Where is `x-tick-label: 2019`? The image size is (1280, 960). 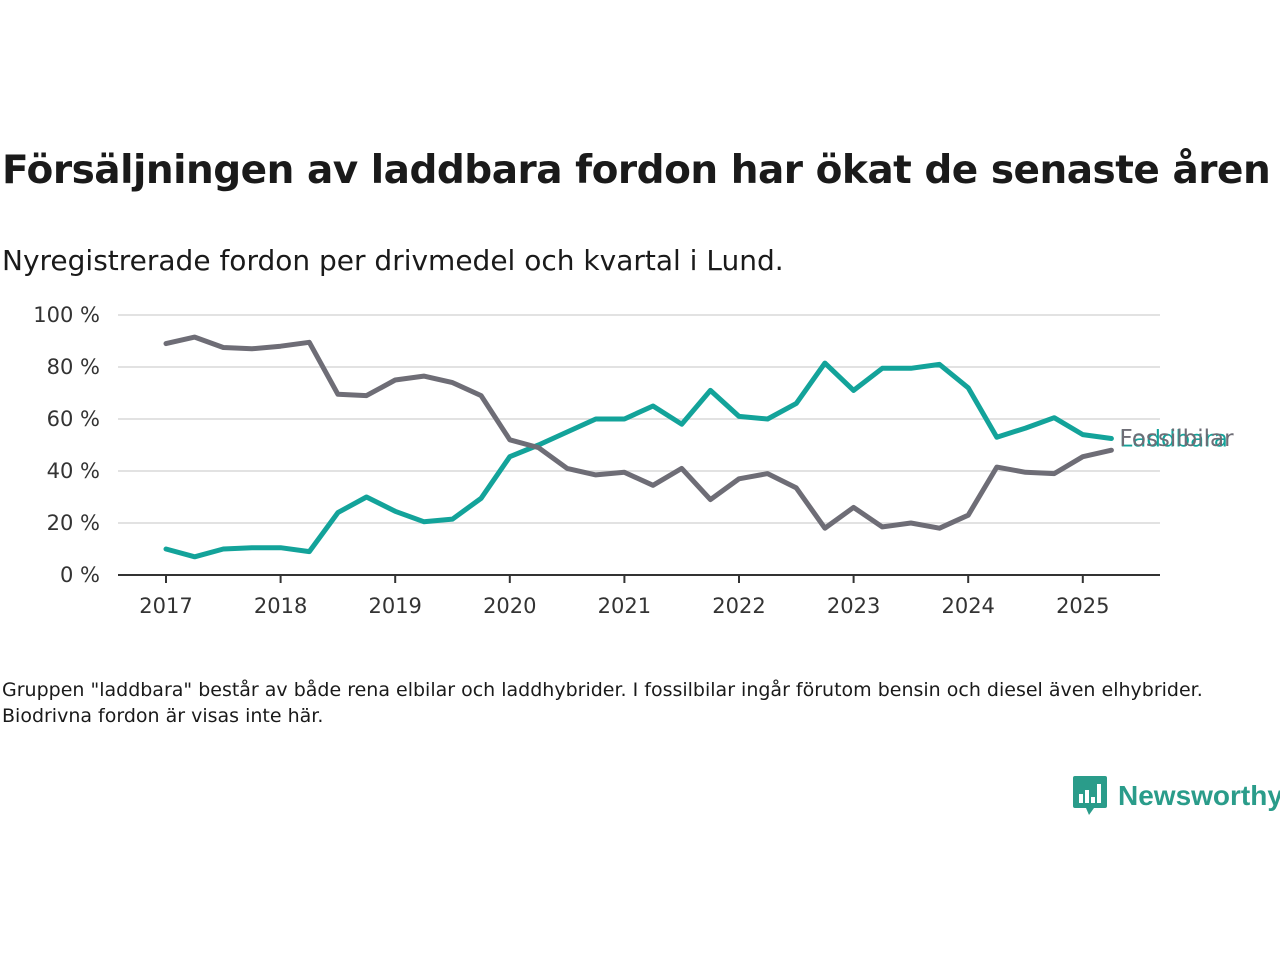 x-tick-label: 2019 is located at coordinates (394, 606).